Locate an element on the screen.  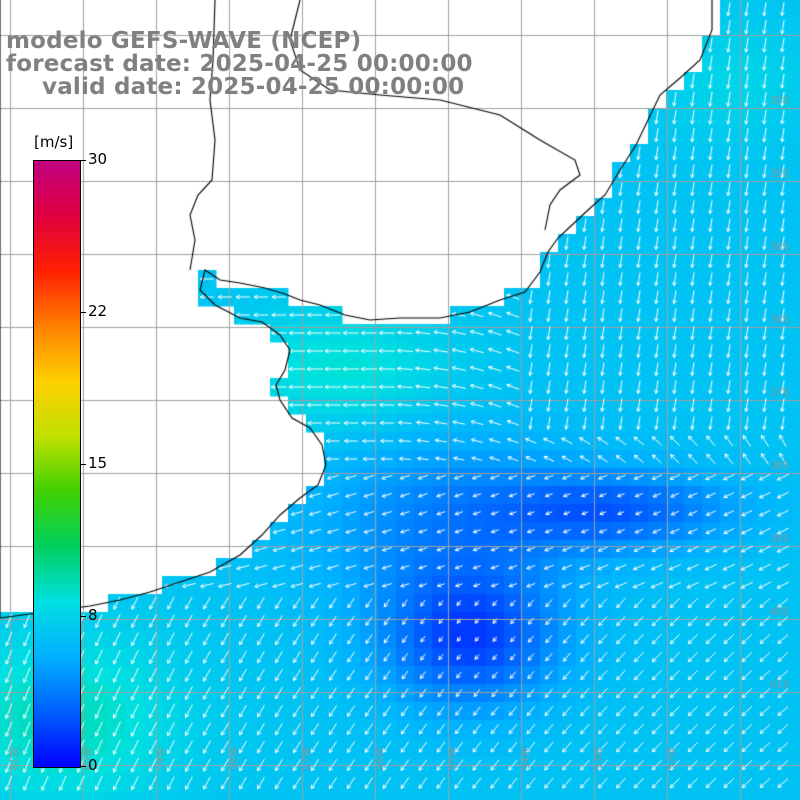
legend-colorbar is located at coordinates (57, 464).